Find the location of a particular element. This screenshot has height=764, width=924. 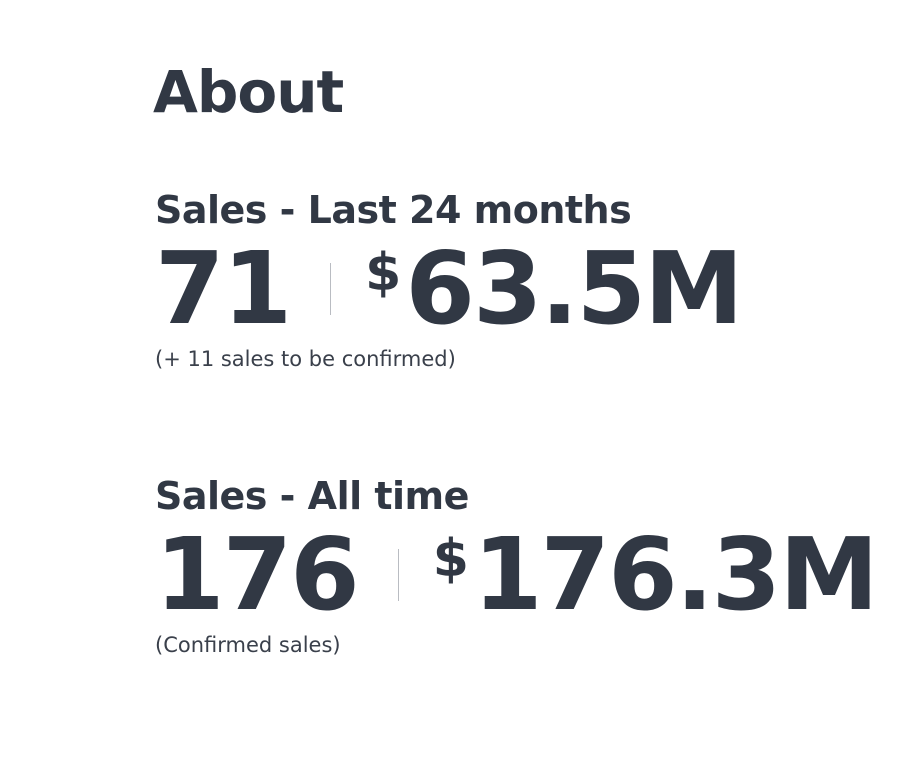

stats-row: 71 $ 63.5M is located at coordinates (449, 288).